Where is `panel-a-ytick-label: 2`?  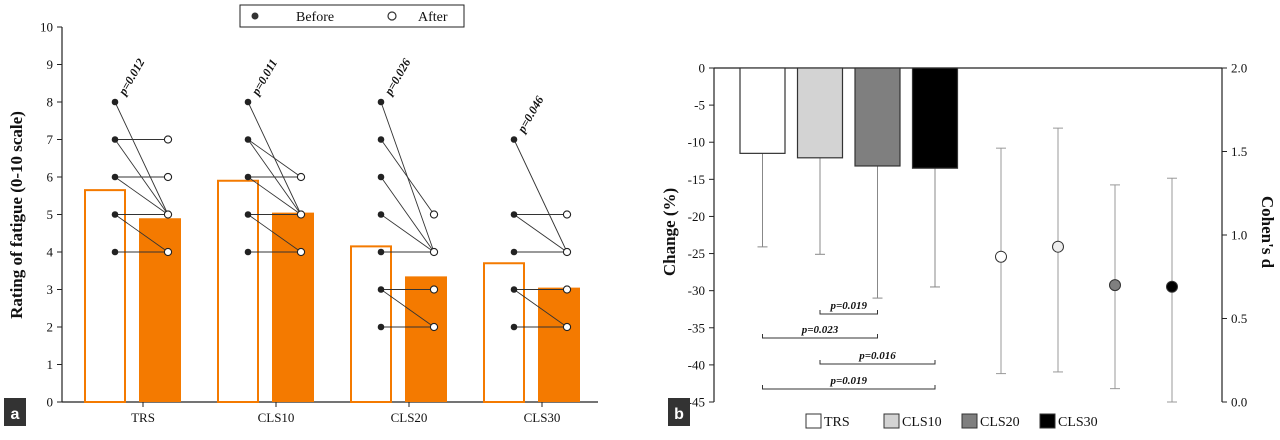 panel-a-ytick-label: 2 is located at coordinates (50, 327).